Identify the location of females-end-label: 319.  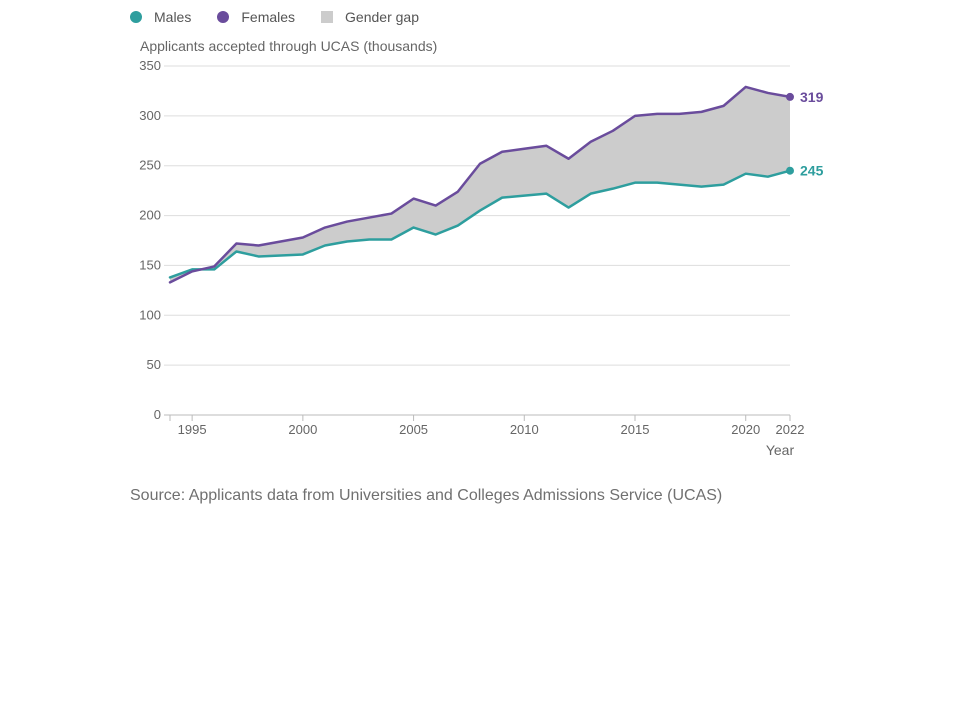
(812, 97).